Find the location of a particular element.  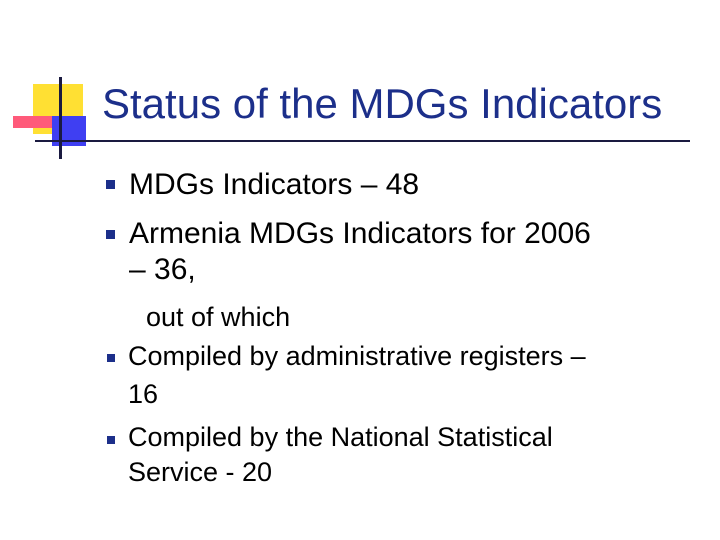

bullet-text-national-statistical-service: Compiled by the National Statistical is located at coordinates (340, 437).